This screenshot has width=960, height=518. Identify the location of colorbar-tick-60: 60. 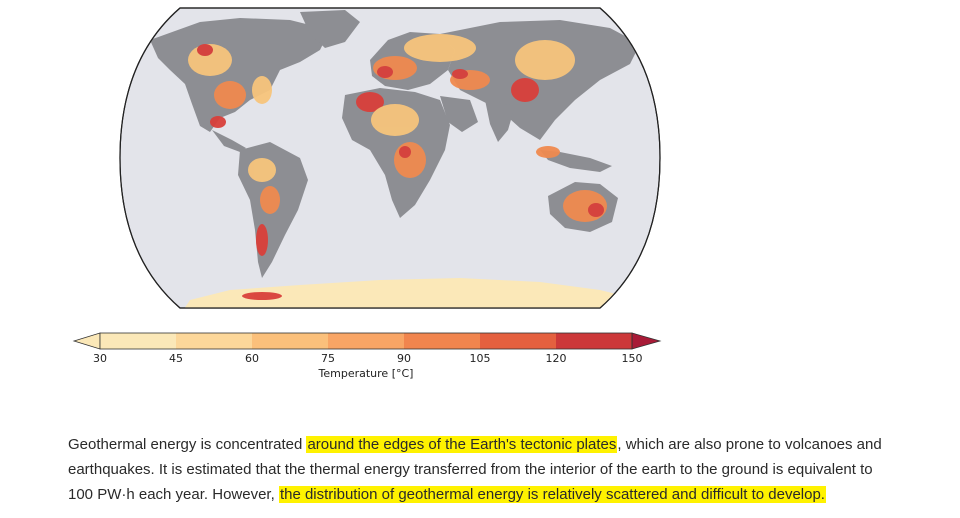
(252, 358).